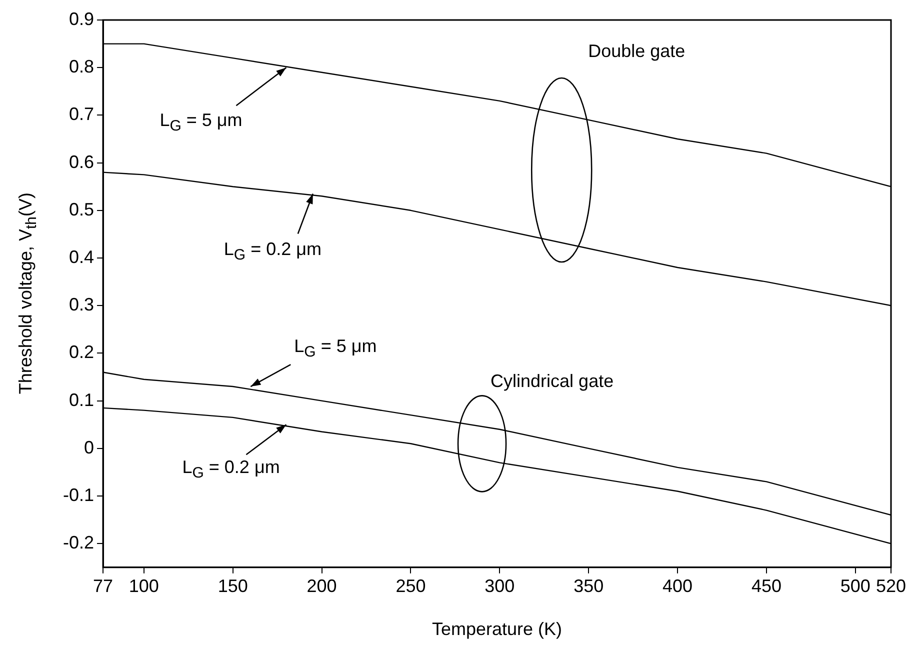  Describe the element at coordinates (552, 381) in the screenshot. I see `annotation: Cylindrical gate` at that location.